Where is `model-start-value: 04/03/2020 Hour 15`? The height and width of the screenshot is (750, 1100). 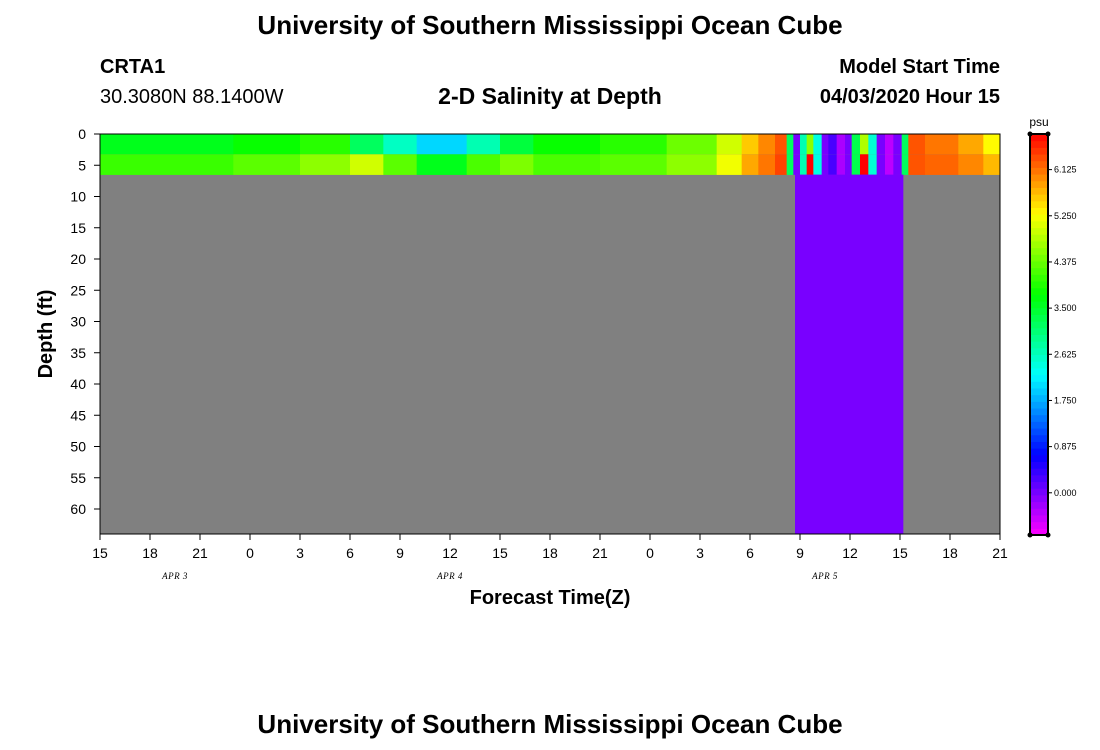 model-start-value: 04/03/2020 Hour 15 is located at coordinates (909, 97).